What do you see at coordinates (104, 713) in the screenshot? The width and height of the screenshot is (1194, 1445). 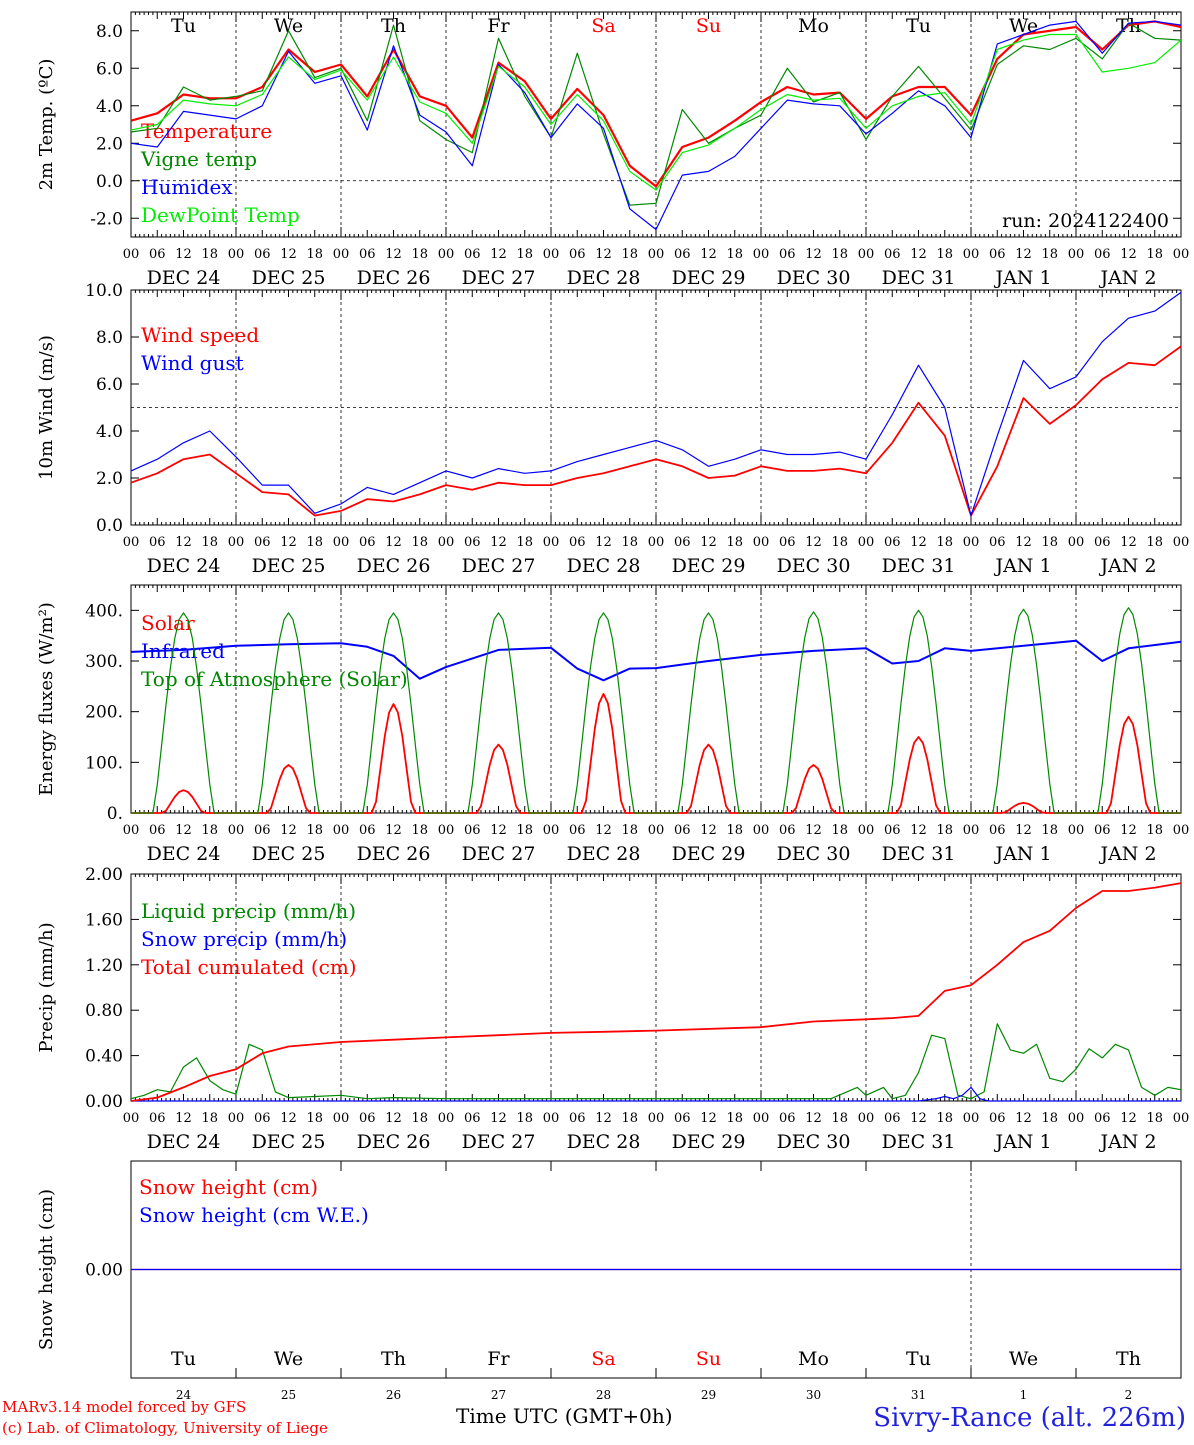 I see `y-tick-label: 200.` at bounding box center [104, 713].